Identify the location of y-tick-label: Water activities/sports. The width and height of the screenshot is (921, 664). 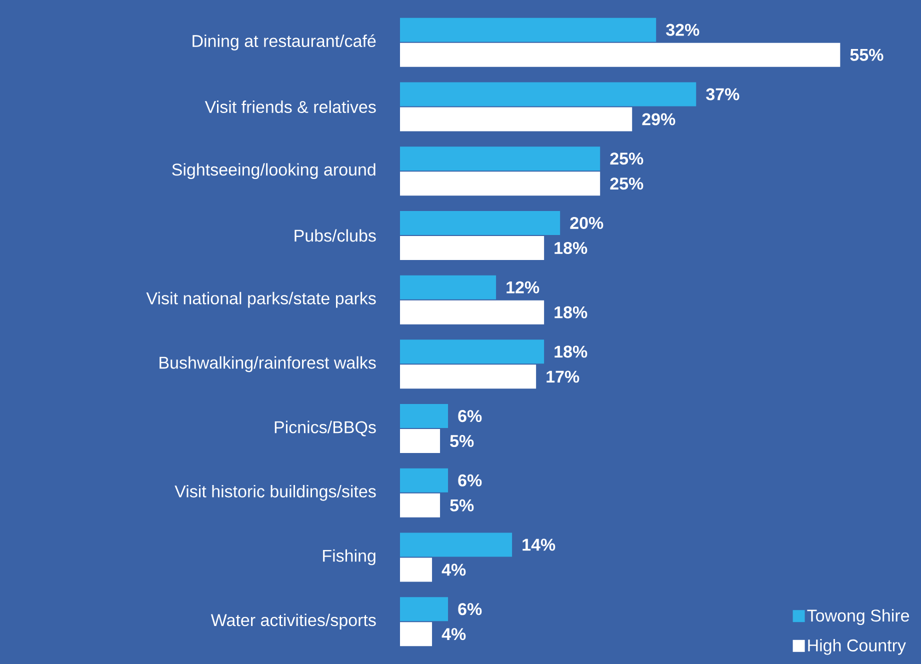
(293, 622).